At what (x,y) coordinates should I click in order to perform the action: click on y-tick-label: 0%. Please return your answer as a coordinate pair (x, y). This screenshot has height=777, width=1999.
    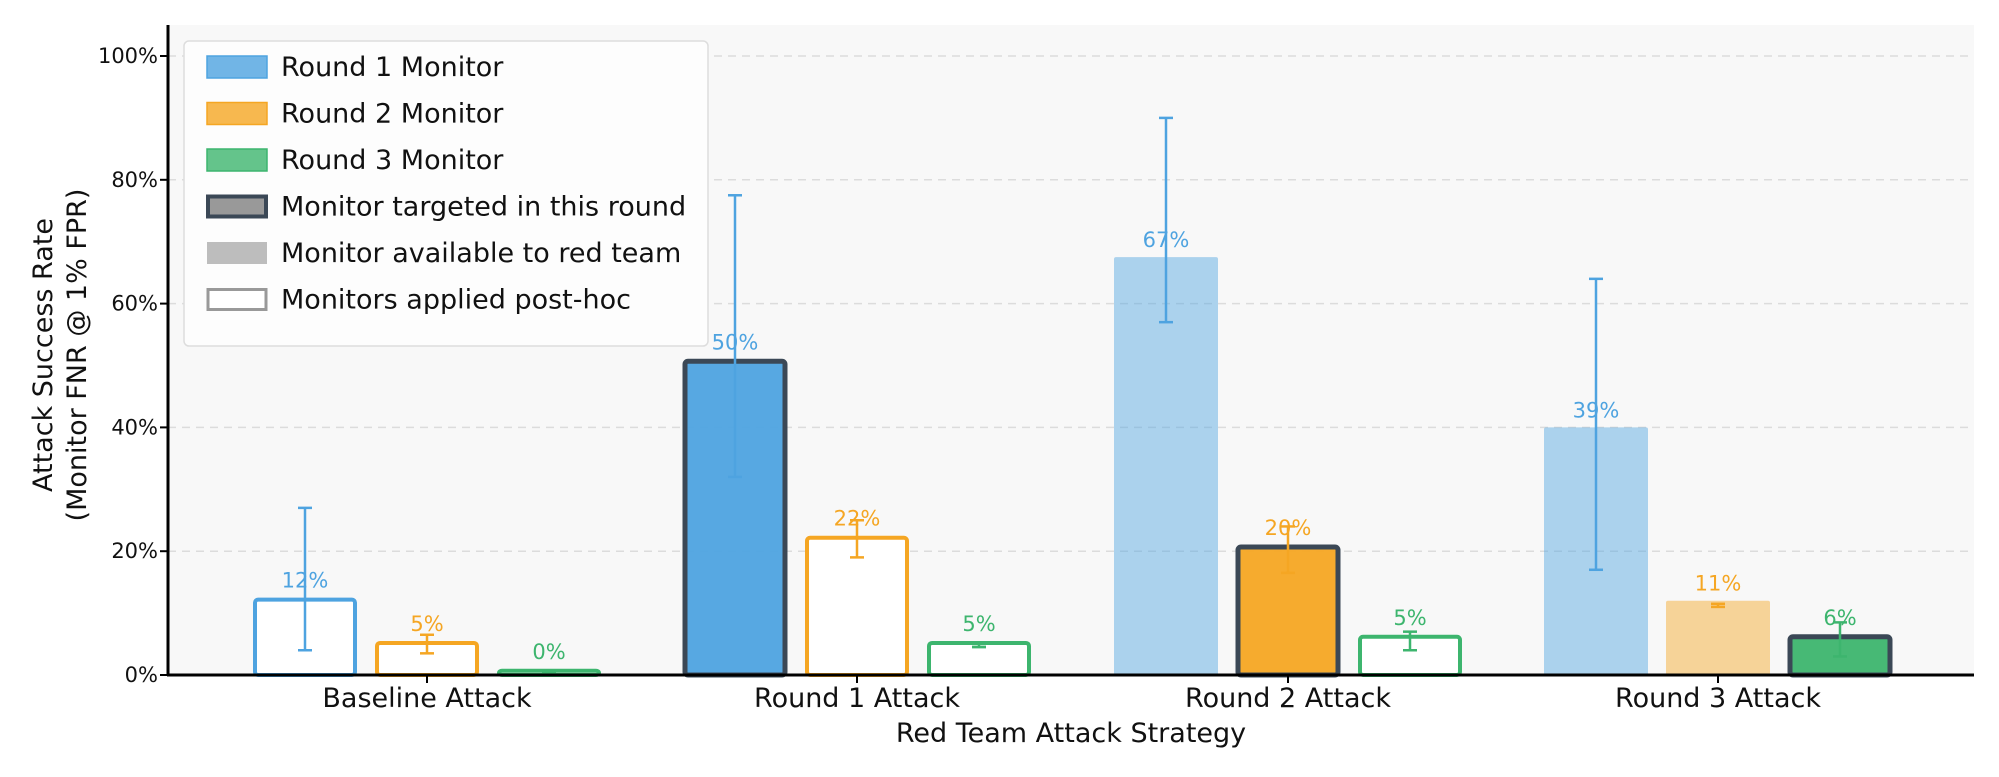
    Looking at the image, I should click on (141, 675).